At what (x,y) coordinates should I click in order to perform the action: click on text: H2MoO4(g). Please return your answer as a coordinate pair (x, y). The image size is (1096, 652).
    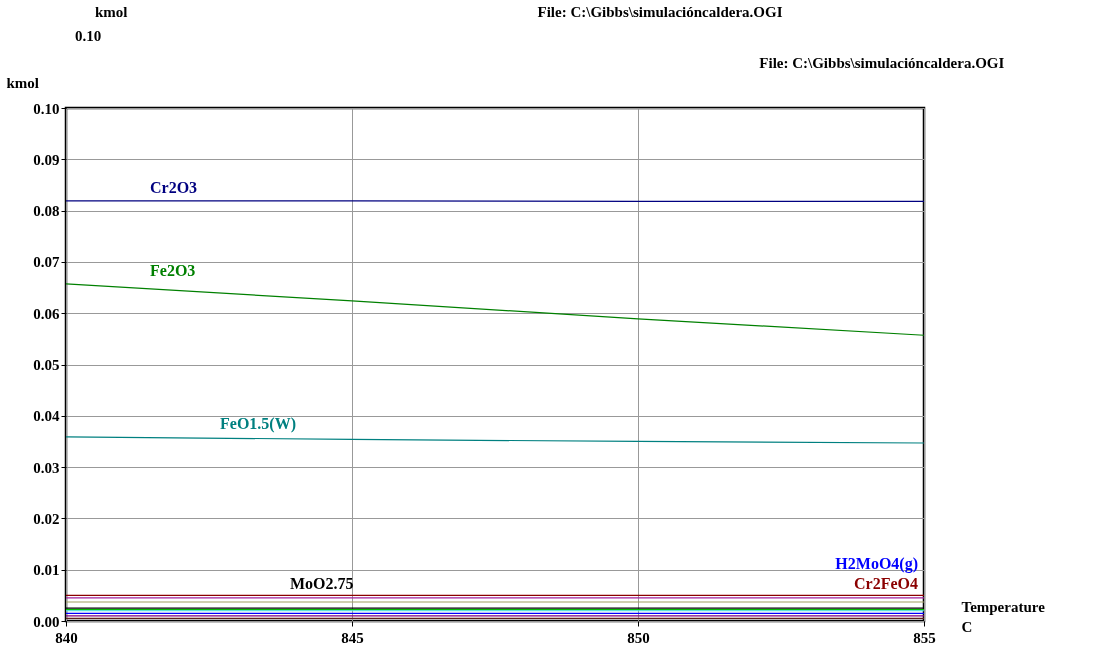
    Looking at the image, I should click on (876, 564).